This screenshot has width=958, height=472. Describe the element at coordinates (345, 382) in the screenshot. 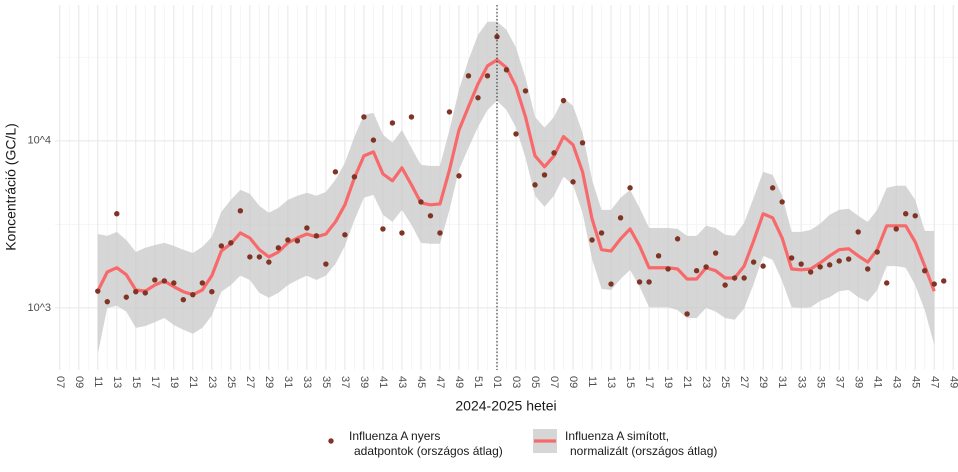

I see `x-tick-label: 37` at that location.